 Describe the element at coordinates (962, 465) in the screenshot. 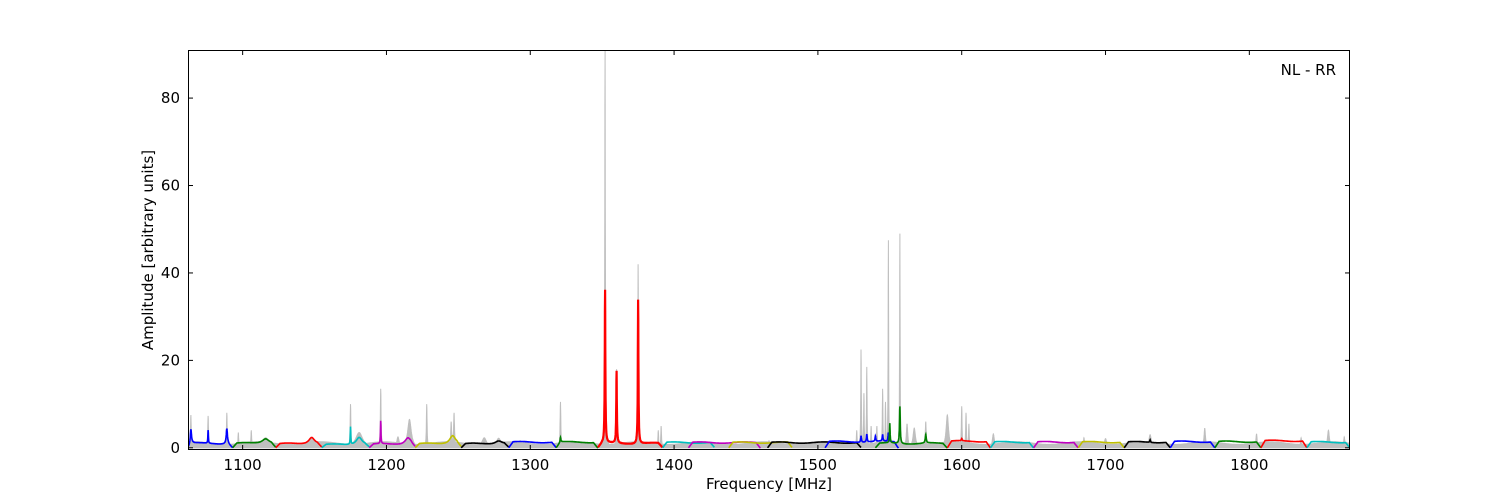

I see `x-tick-label: 1600` at that location.